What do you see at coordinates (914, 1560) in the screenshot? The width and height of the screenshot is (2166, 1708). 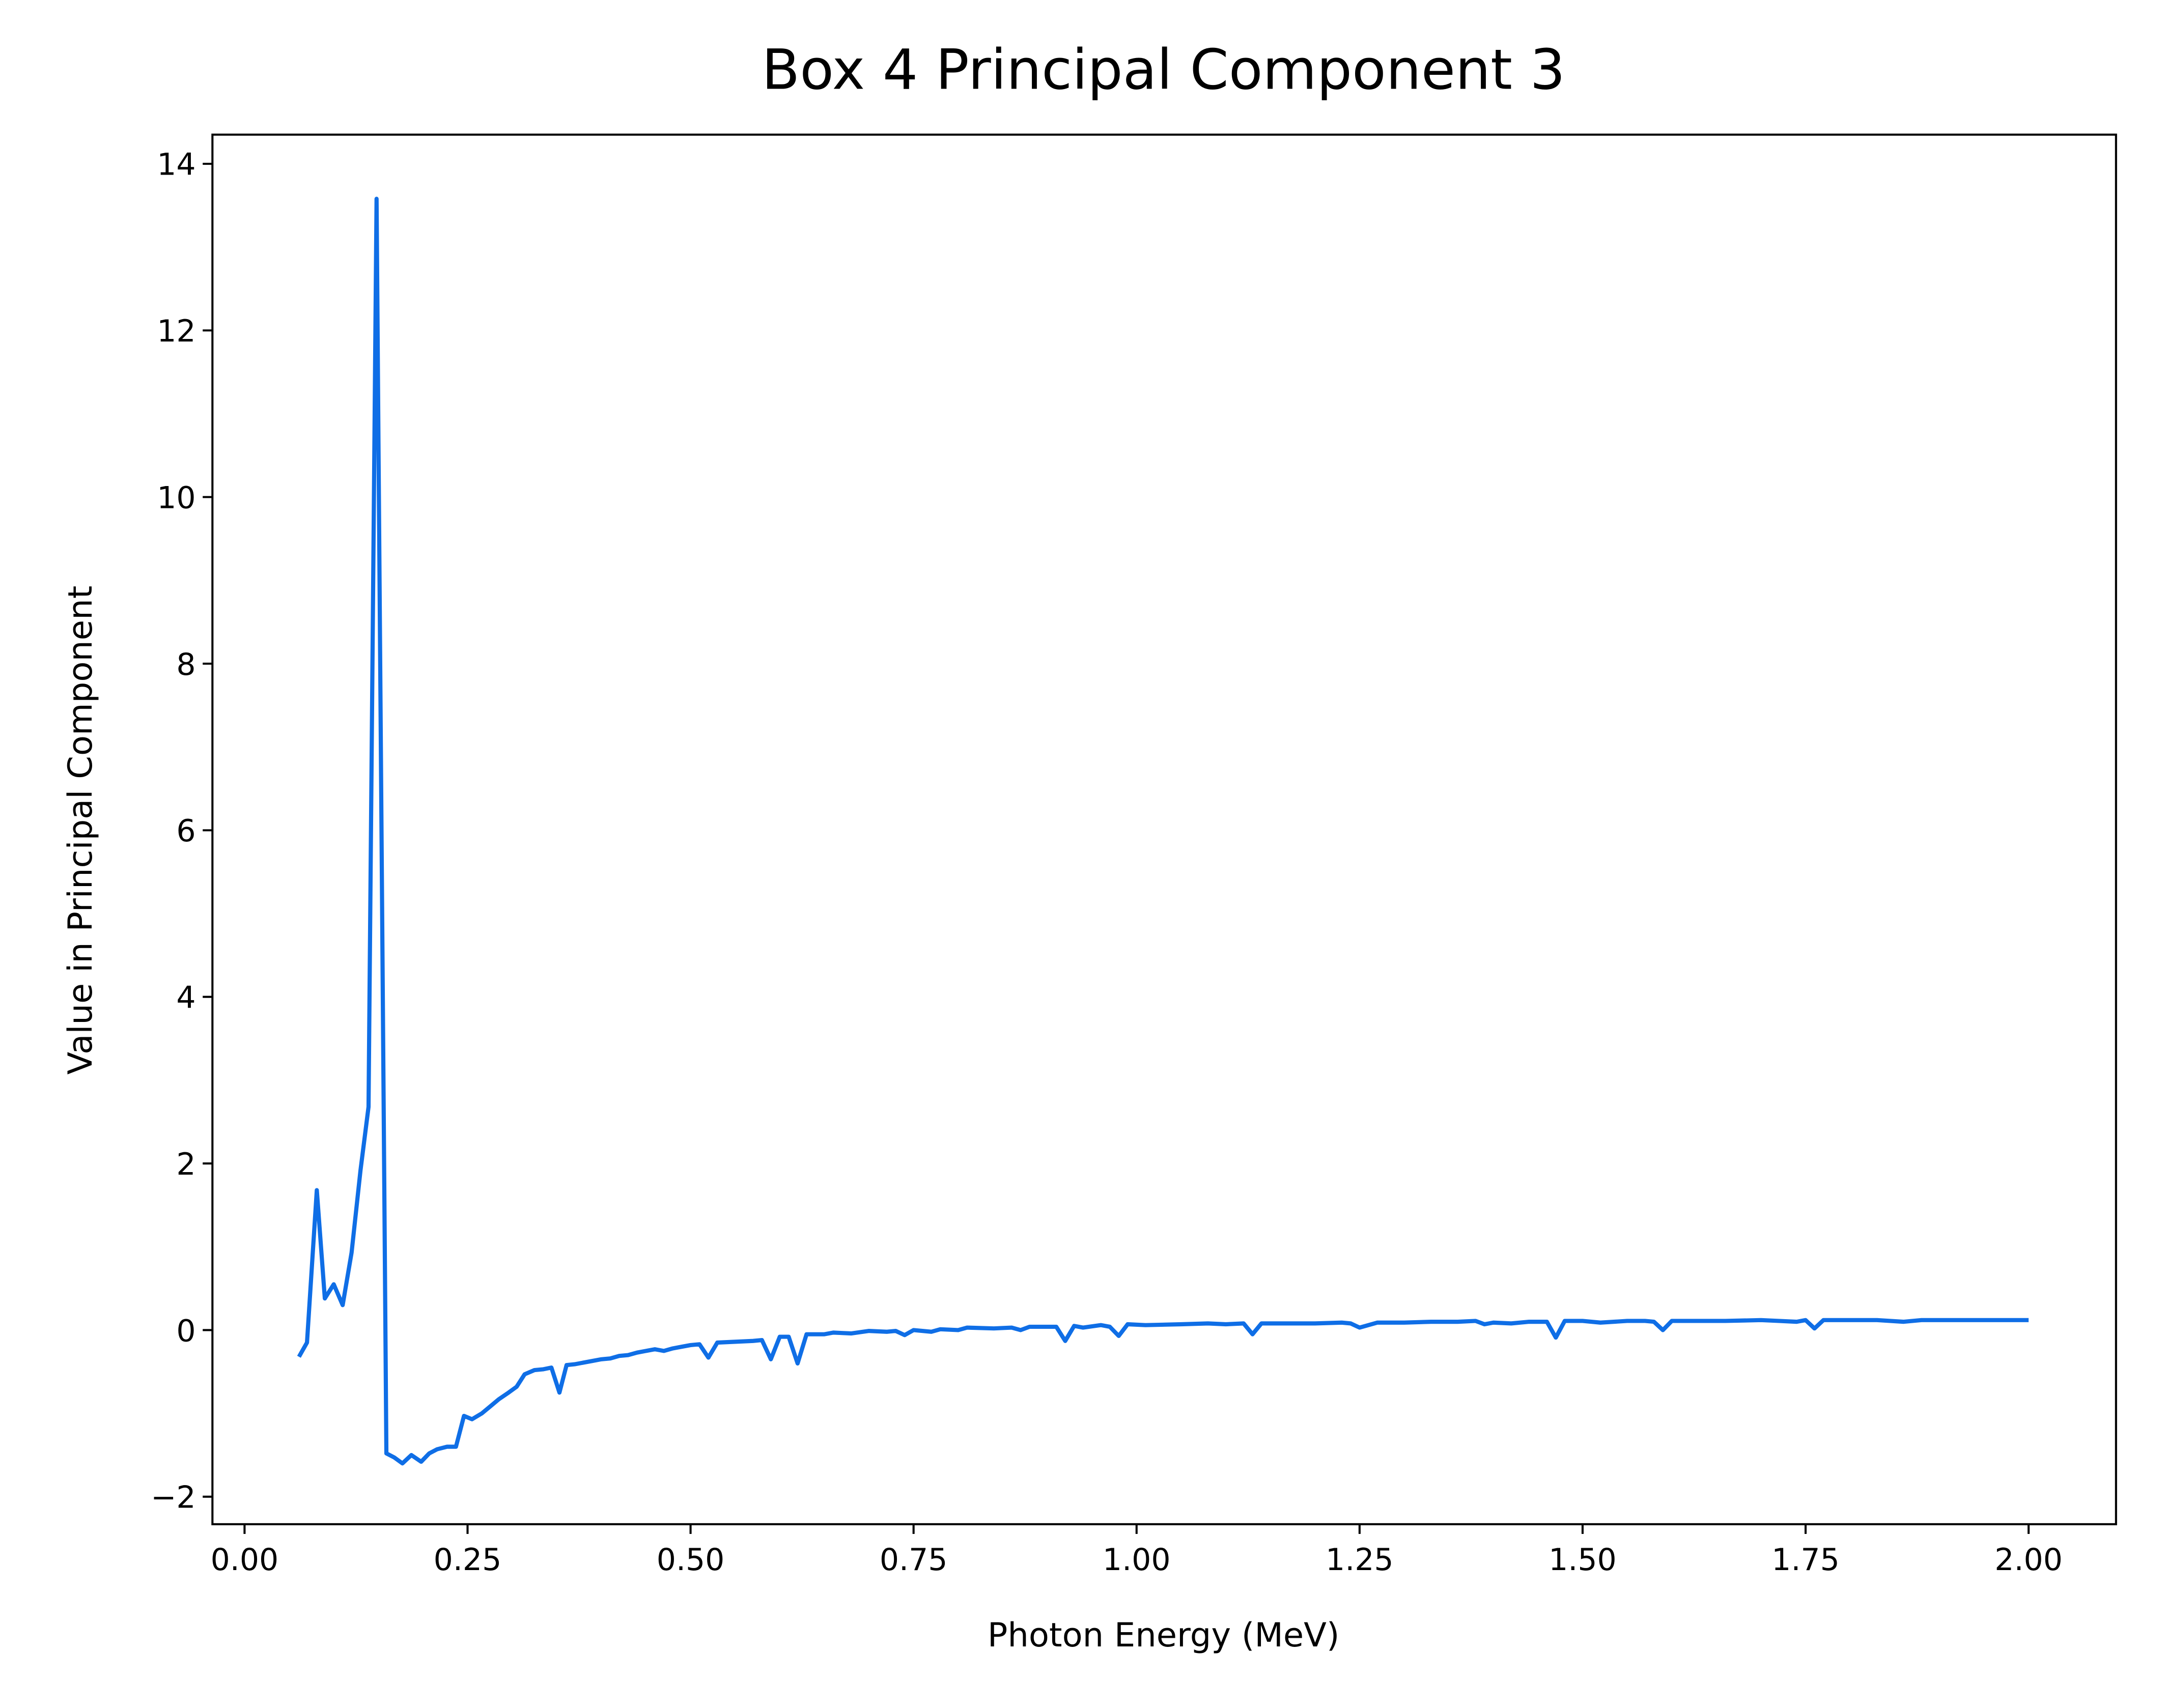 I see `x-tick-label: 0.75` at bounding box center [914, 1560].